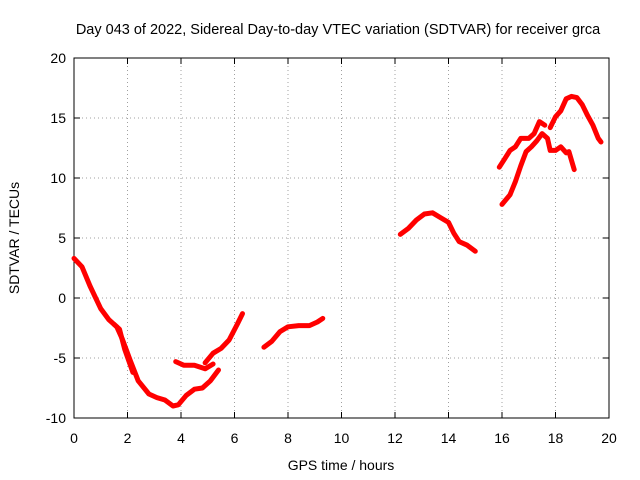 Image resolution: width=640 pixels, height=480 pixels. What do you see at coordinates (60, 358) in the screenshot?
I see `y-tick-label: -5` at bounding box center [60, 358].